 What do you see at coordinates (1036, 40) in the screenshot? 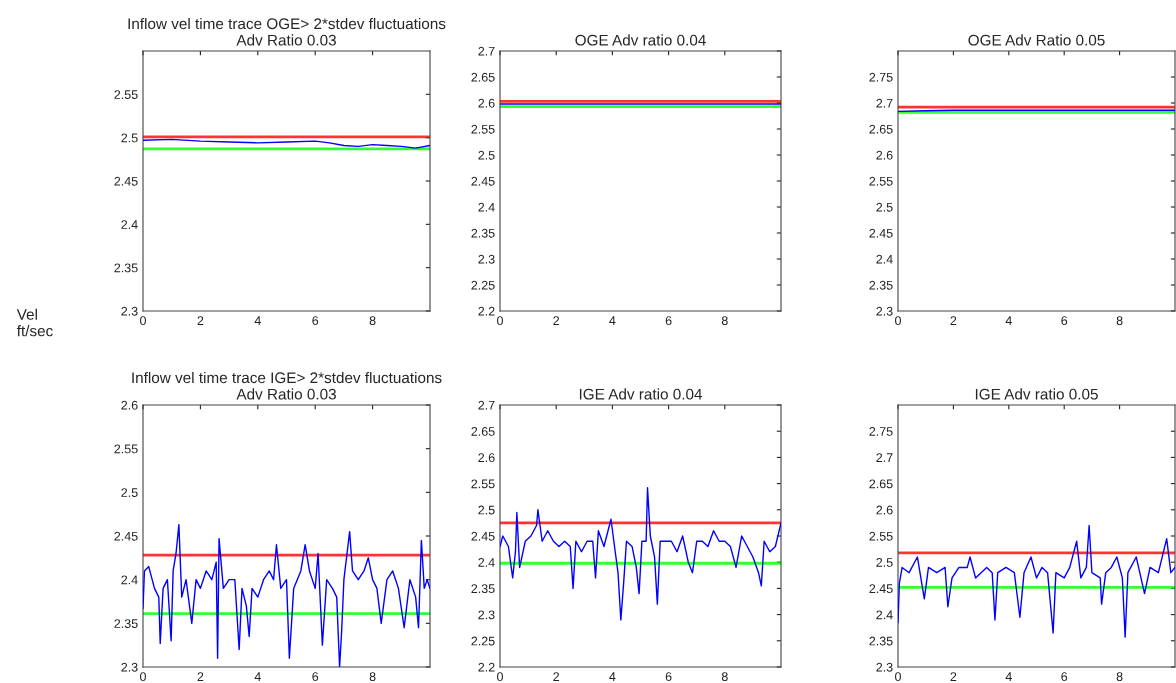
I see `chart-title: OGE Adv Ratio 0.05` at bounding box center [1036, 40].